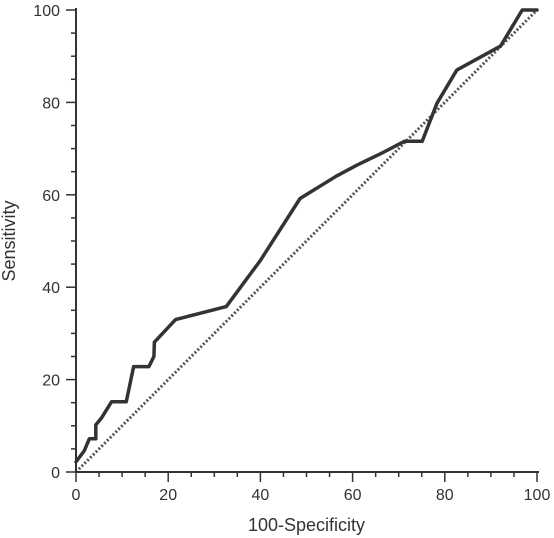  What do you see at coordinates (51, 196) in the screenshot?
I see `y-tick-label: 60` at bounding box center [51, 196].